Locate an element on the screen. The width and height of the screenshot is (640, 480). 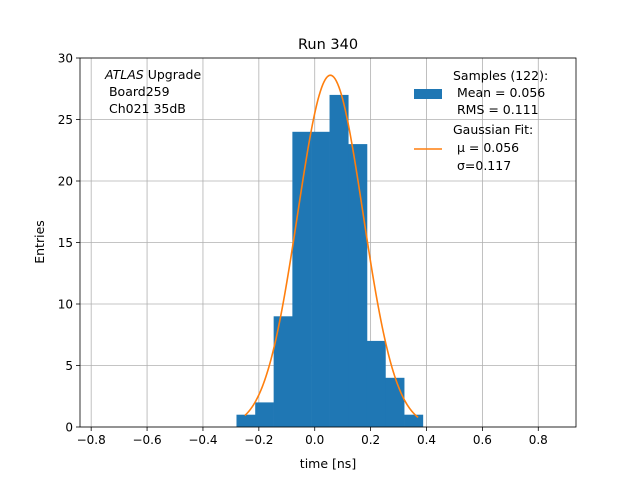
legend-samples-title: Samples (122): is located at coordinates (500, 75).